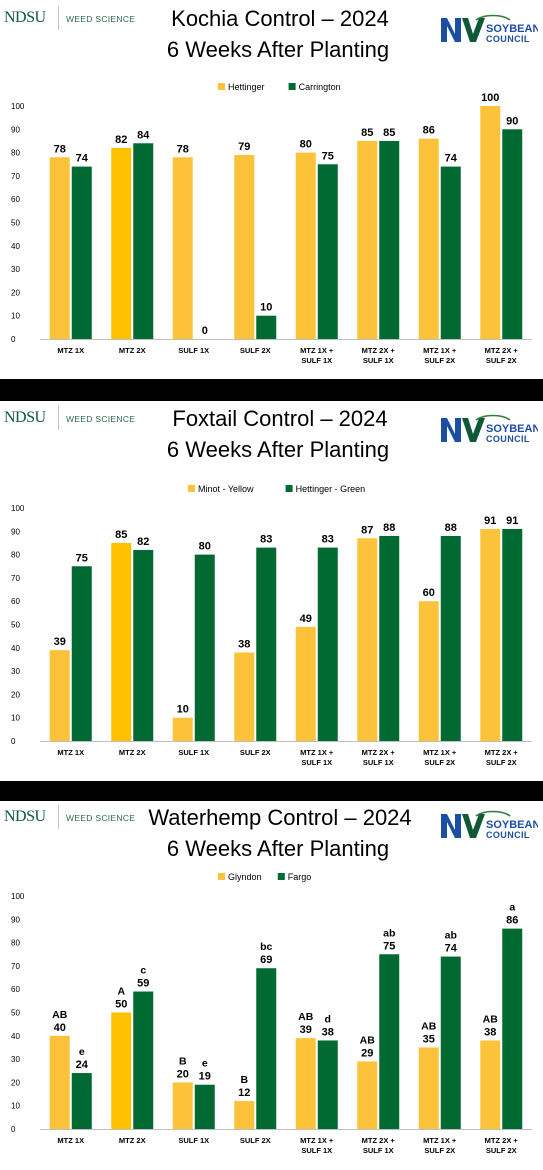 This screenshot has width=543, height=1170. Describe the element at coordinates (246, 87) in the screenshot. I see `legend-label-0: Hettinger` at that location.